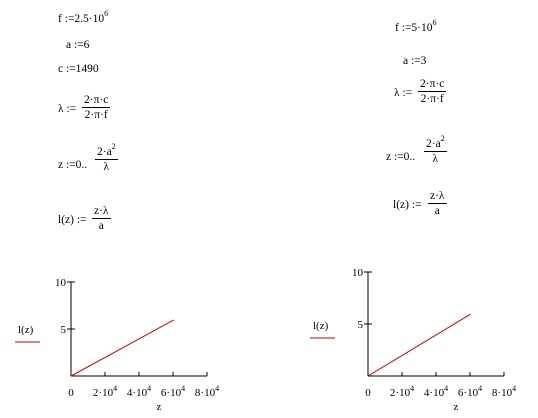 The width and height of the screenshot is (538, 418). Describe the element at coordinates (432, 84) in the screenshot. I see `right-lambda-numerator: 2·π·c` at that location.